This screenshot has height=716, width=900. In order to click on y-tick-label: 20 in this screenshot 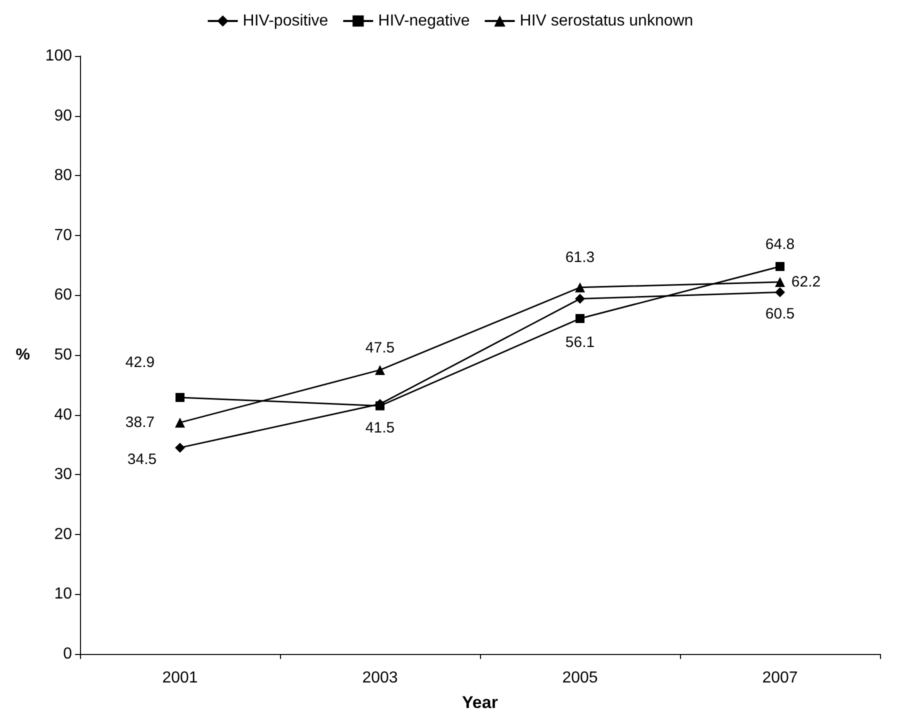, I will do `click(63, 534)`.